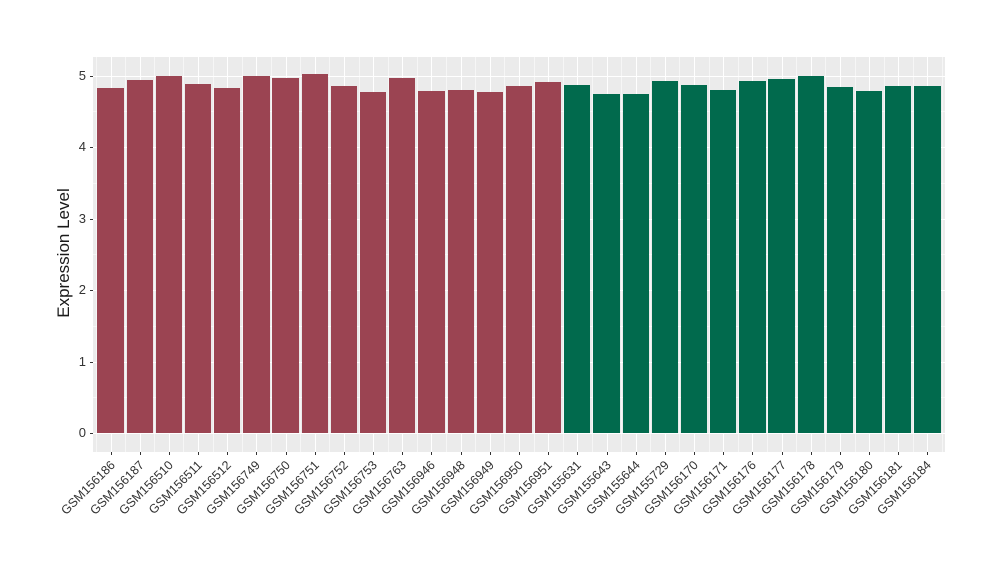 This screenshot has height=580, width=1000. What do you see at coordinates (139, 256) in the screenshot?
I see `bar-GSM156187` at bounding box center [139, 256].